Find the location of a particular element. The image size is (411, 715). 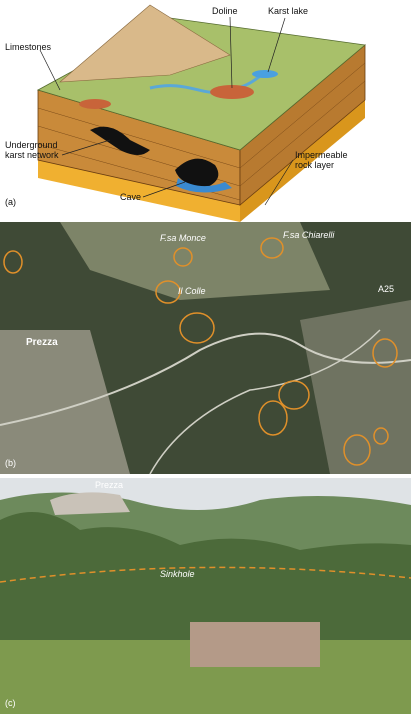

road is located at coordinates (265, 402).